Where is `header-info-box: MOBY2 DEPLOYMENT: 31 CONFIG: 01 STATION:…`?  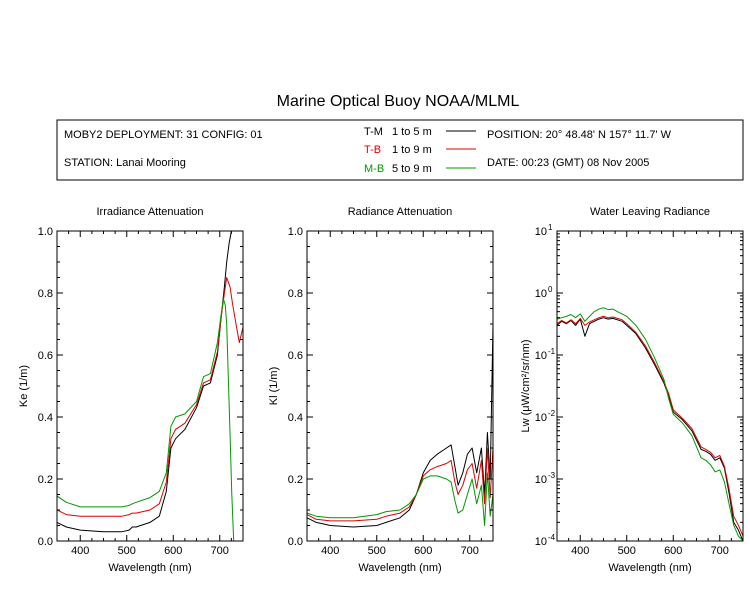 header-info-box: MOBY2 DEPLOYMENT: 31 CONFIG: 01 STATION:… is located at coordinates (400, 150).